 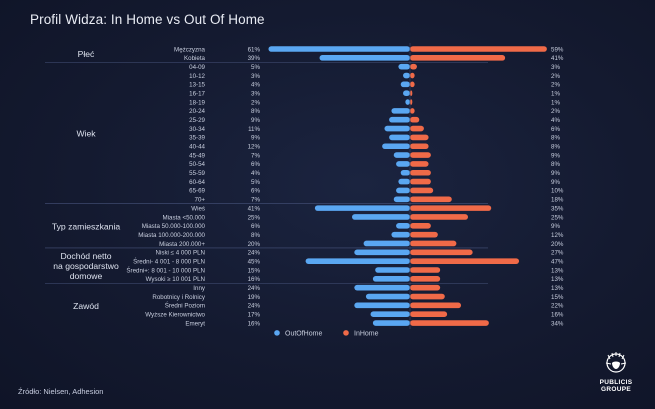 What do you see at coordinates (557, 200) in the screenshot?
I see `value-label-inhome: 18%` at bounding box center [557, 200].